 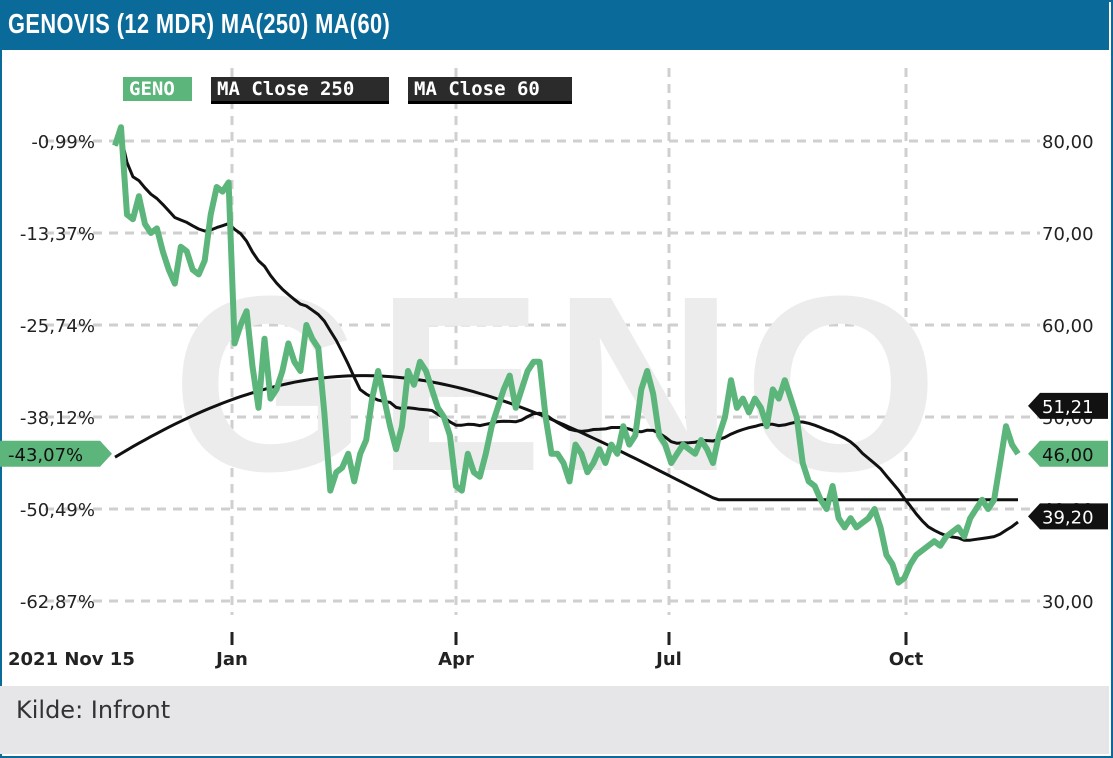 I want to click on ma60-last-label: 39,20, so click(x=1068, y=517).